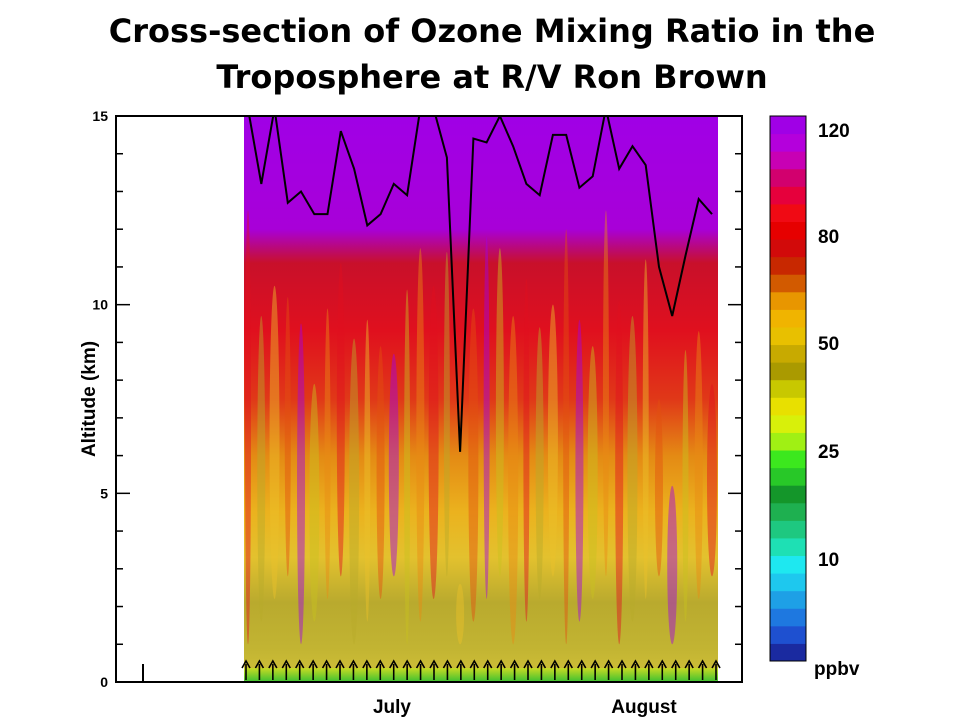  What do you see at coordinates (828, 237) in the screenshot?
I see `colorbar-label: 80` at bounding box center [828, 237].